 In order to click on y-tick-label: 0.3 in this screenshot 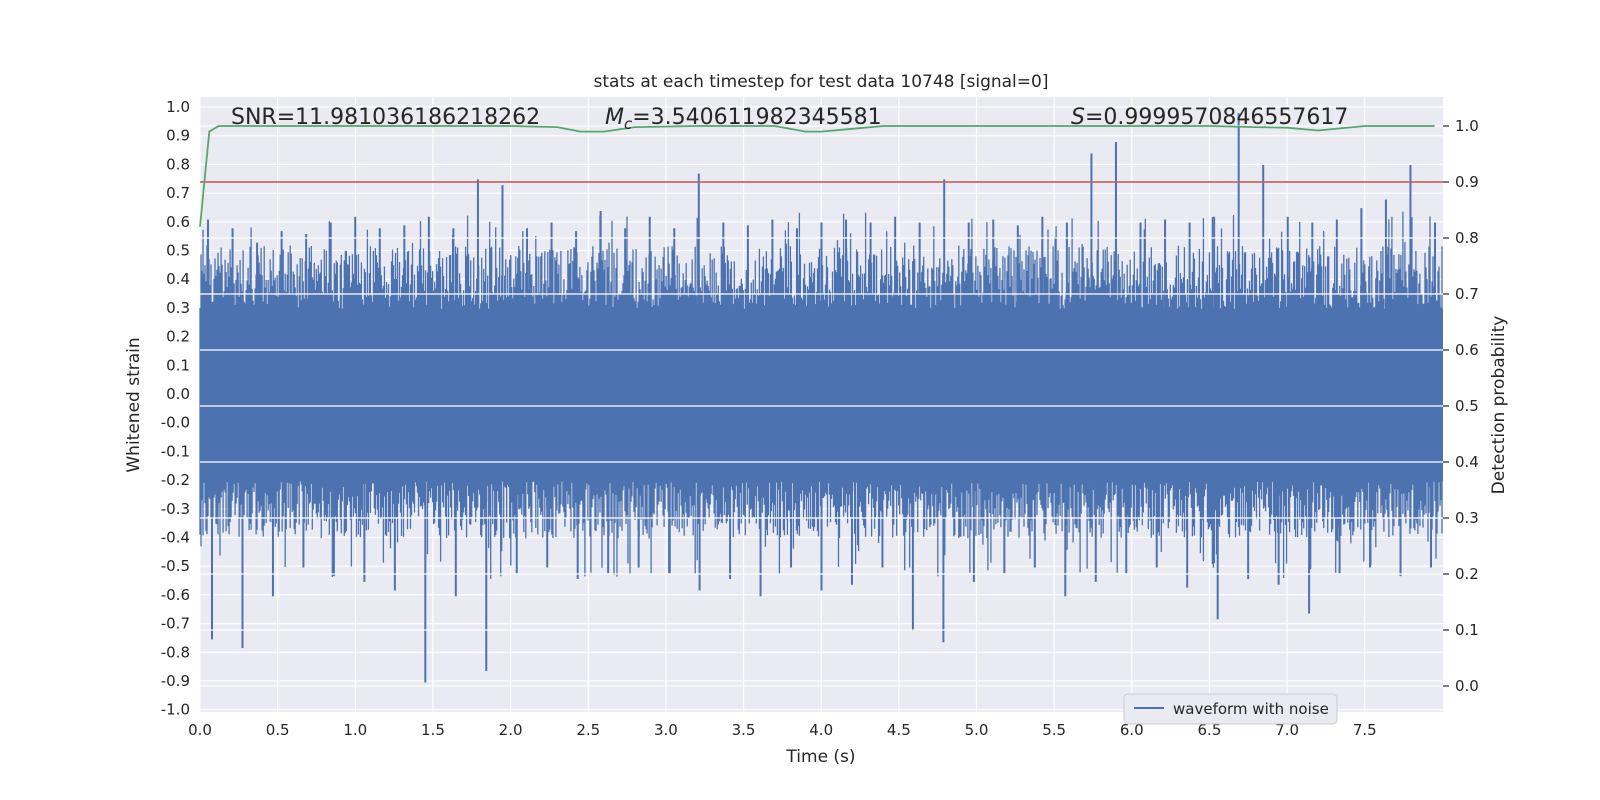, I will do `click(178, 308)`.